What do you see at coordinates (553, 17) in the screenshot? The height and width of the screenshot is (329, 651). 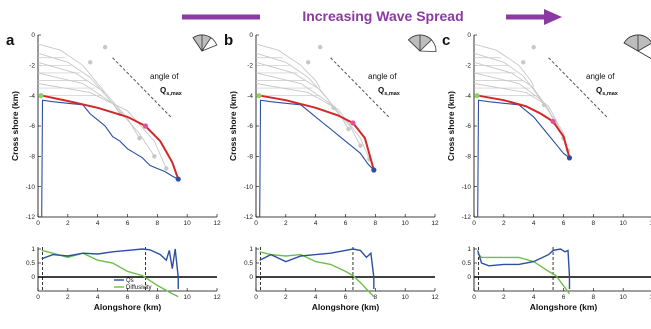 I see `banner-arrowhead` at bounding box center [553, 17].